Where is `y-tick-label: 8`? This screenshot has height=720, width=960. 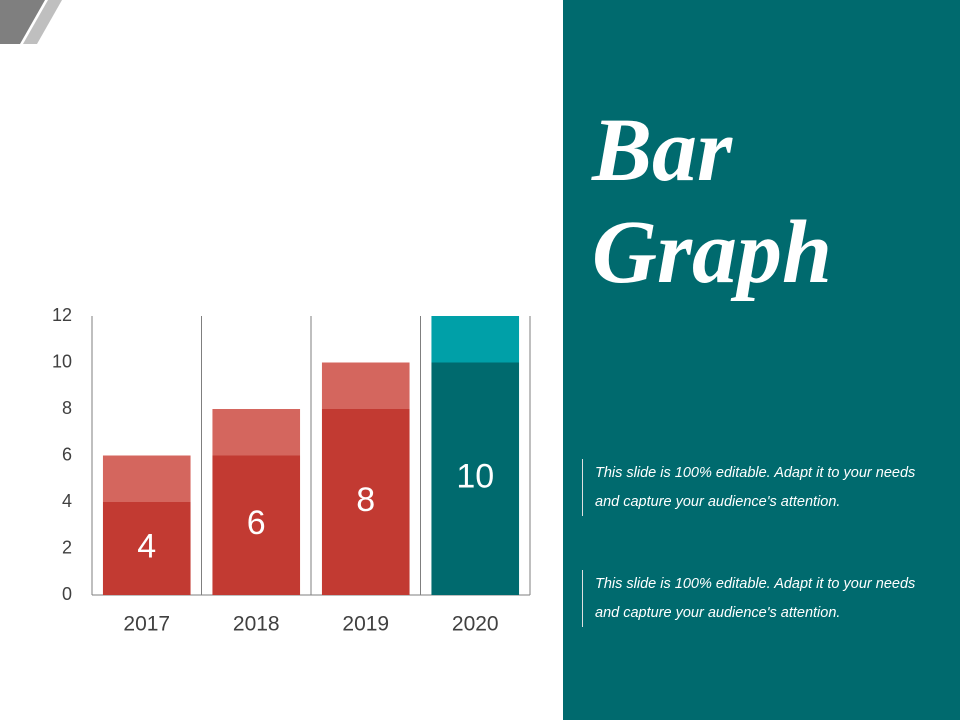 y-tick-label: 8 is located at coordinates (67, 408).